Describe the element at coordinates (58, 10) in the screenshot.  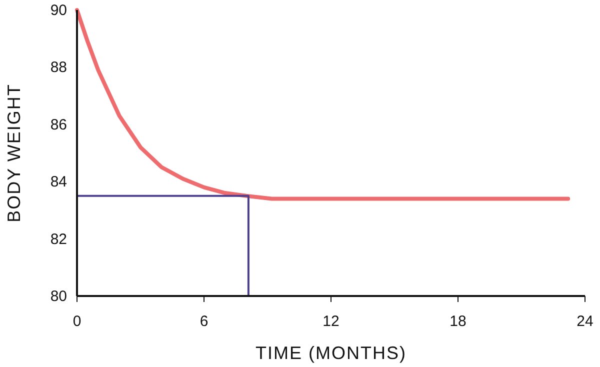
I see `y-tick-label: 90` at that location.